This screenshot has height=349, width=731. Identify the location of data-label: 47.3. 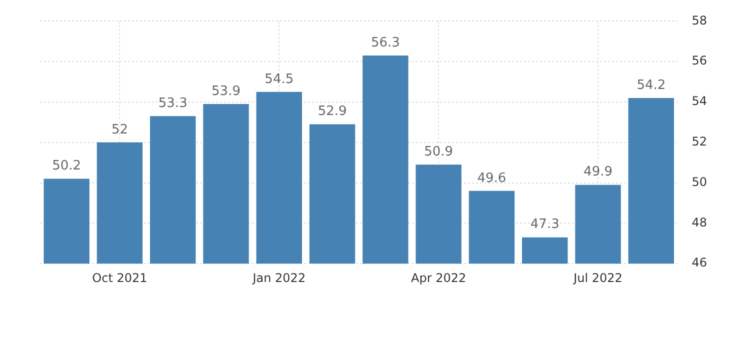
(545, 224).